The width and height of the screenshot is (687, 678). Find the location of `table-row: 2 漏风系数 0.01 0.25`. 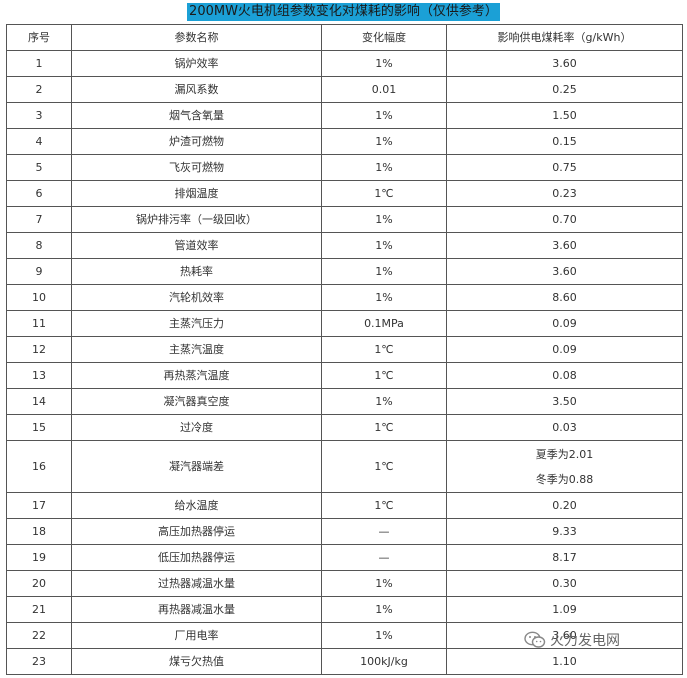

table-row: 2 漏风系数 0.01 0.25 is located at coordinates (344, 89).